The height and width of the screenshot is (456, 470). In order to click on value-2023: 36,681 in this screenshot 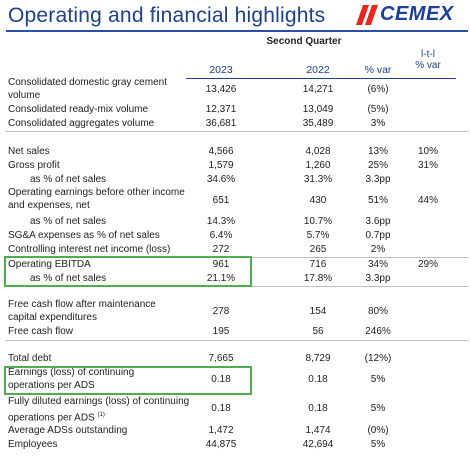, I will do `click(221, 123)`.